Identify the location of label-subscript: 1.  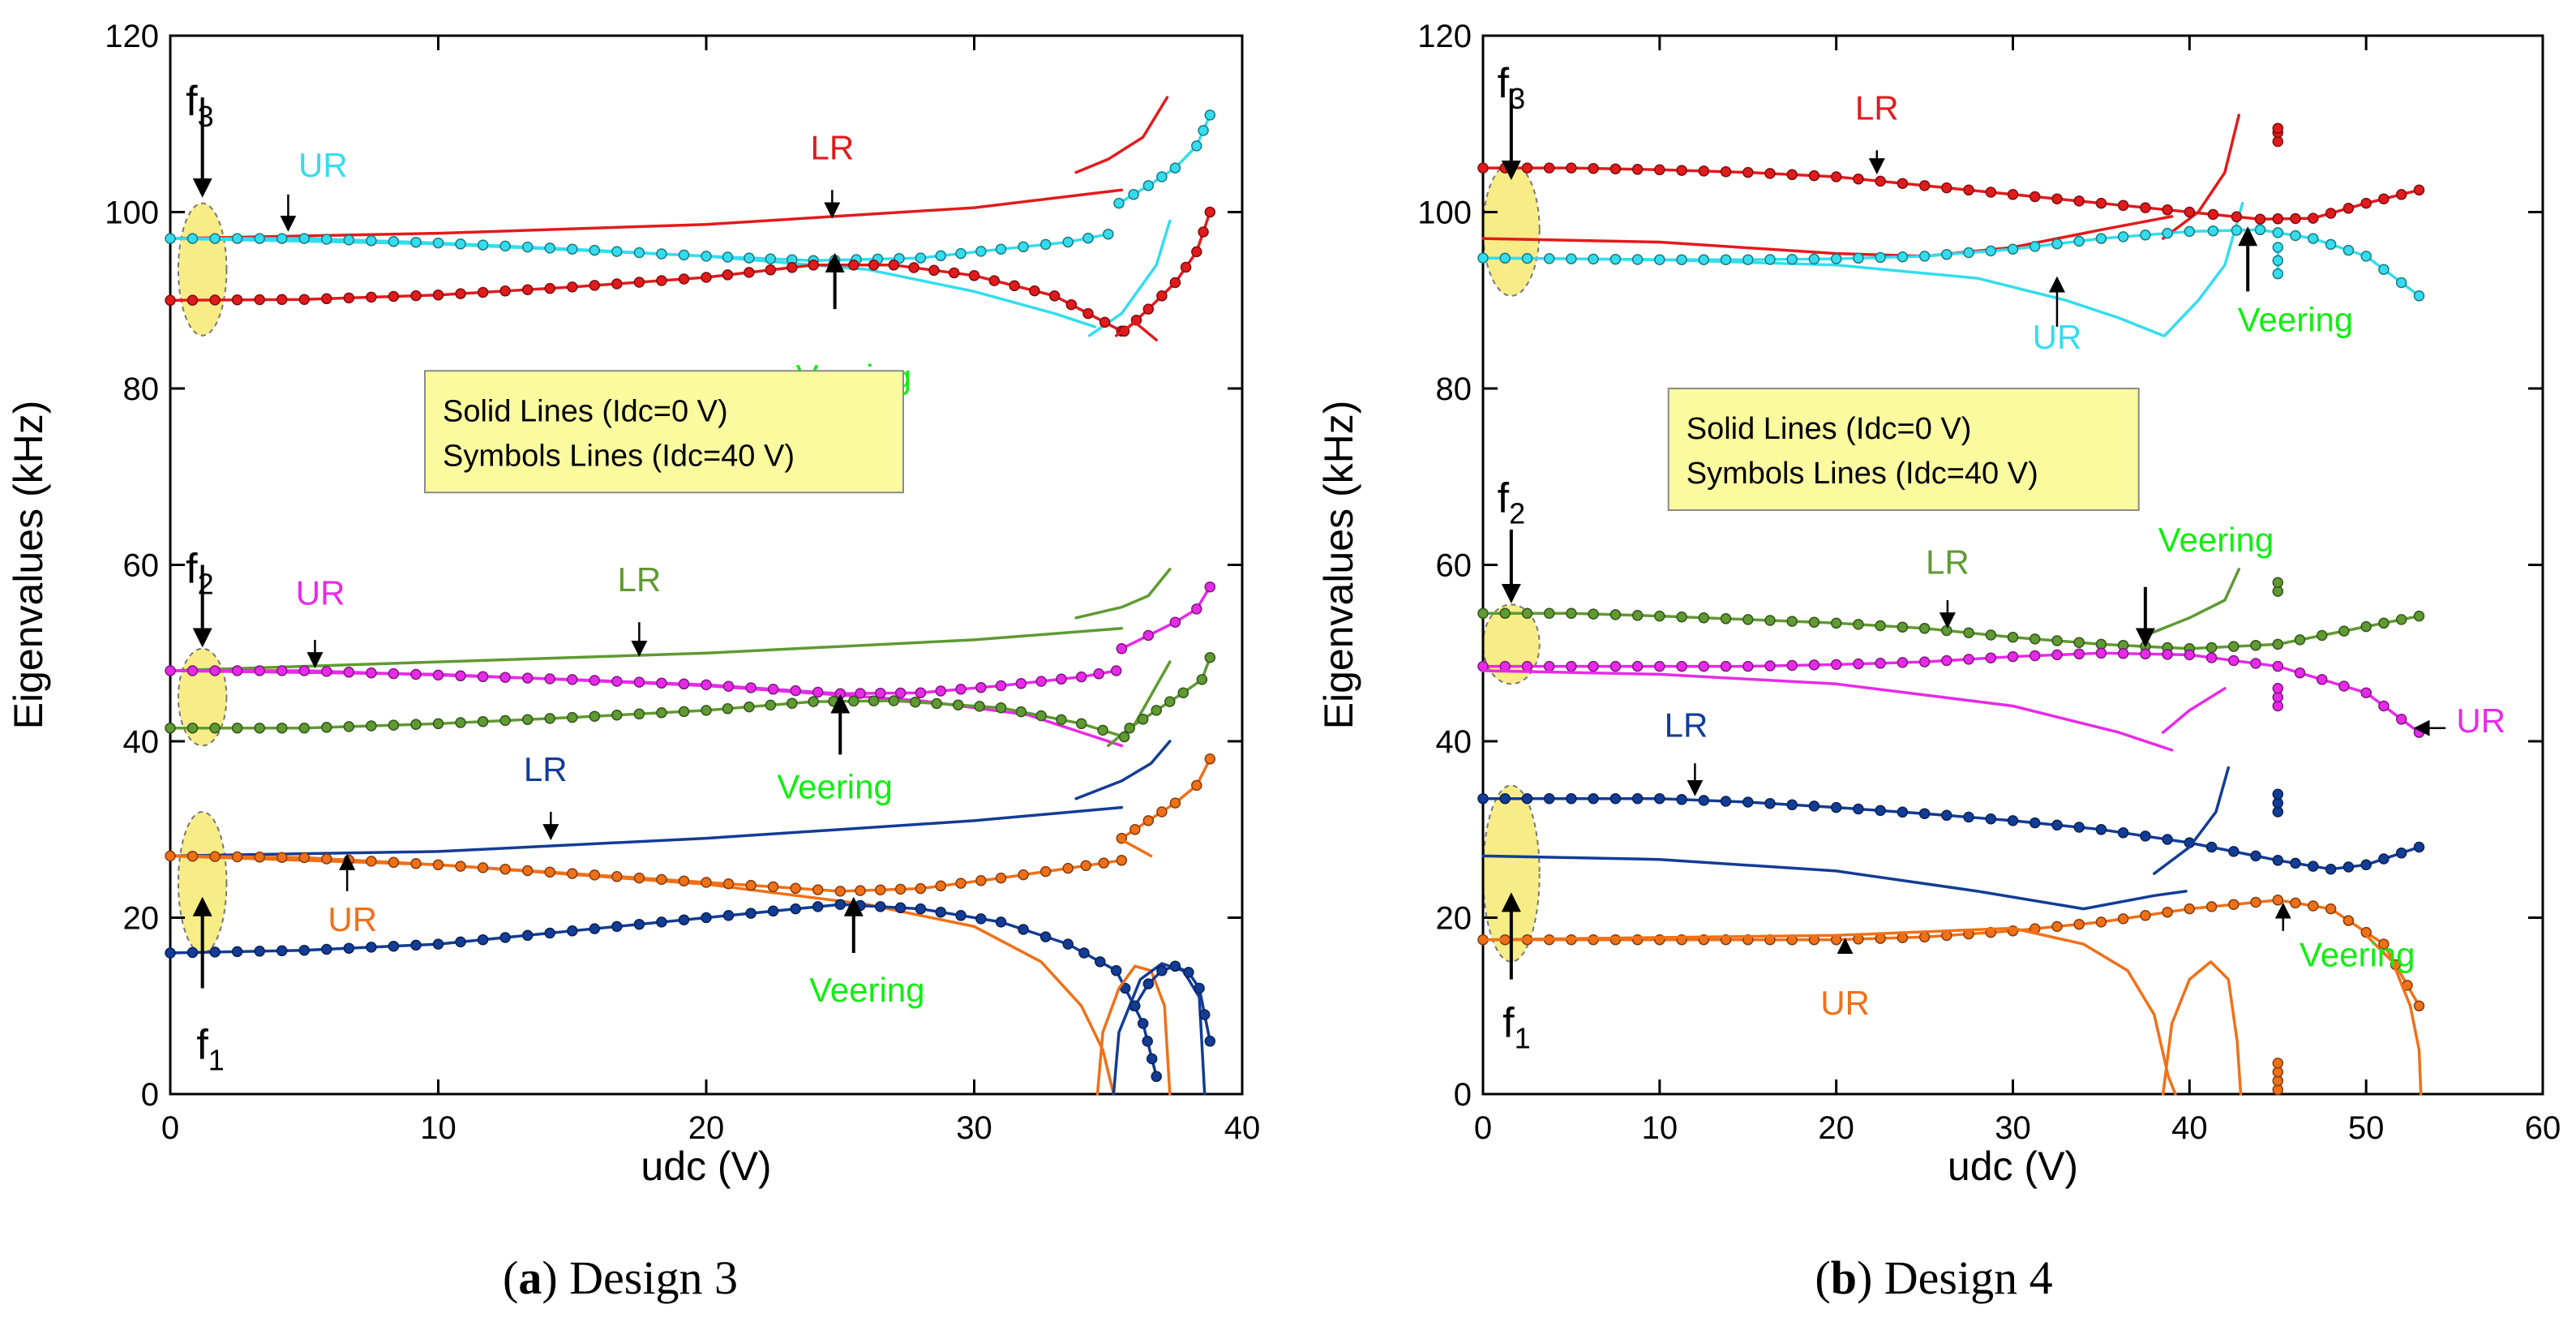
(1523, 1037).